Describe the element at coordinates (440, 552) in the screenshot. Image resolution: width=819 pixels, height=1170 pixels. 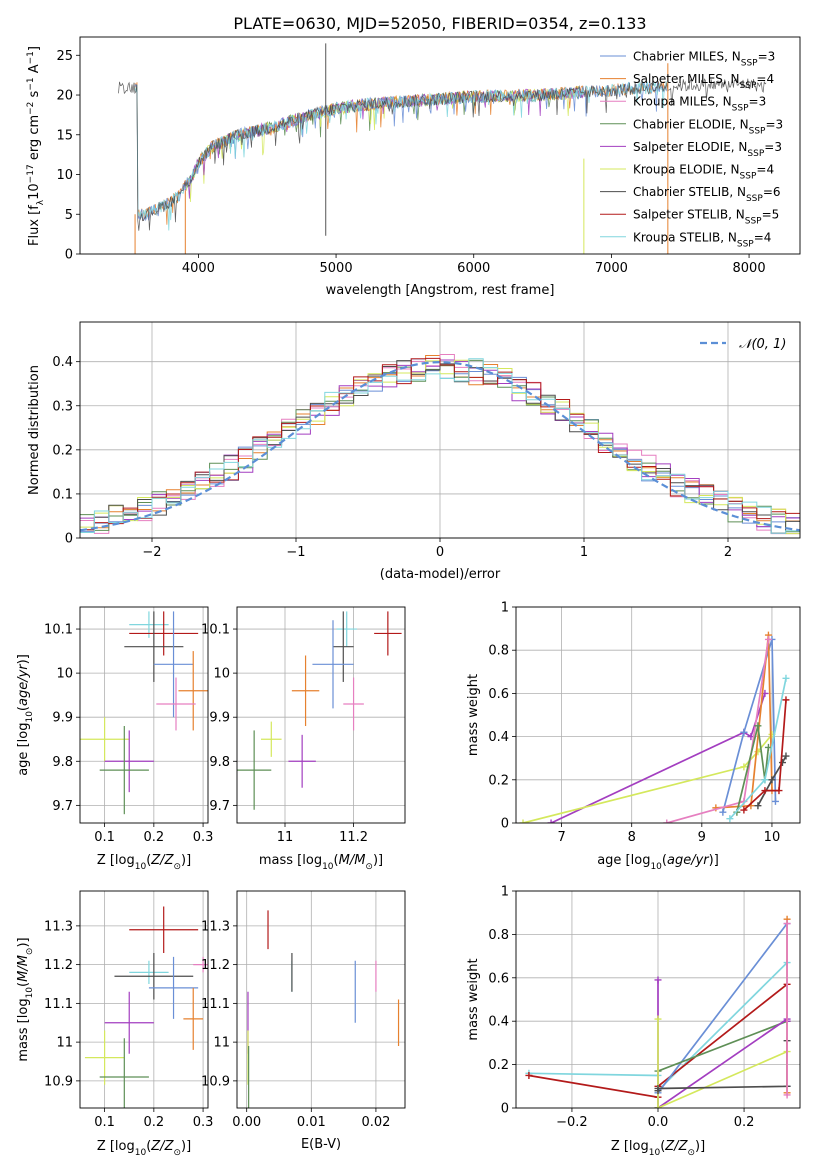
I see `x-tick-label: 0` at that location.